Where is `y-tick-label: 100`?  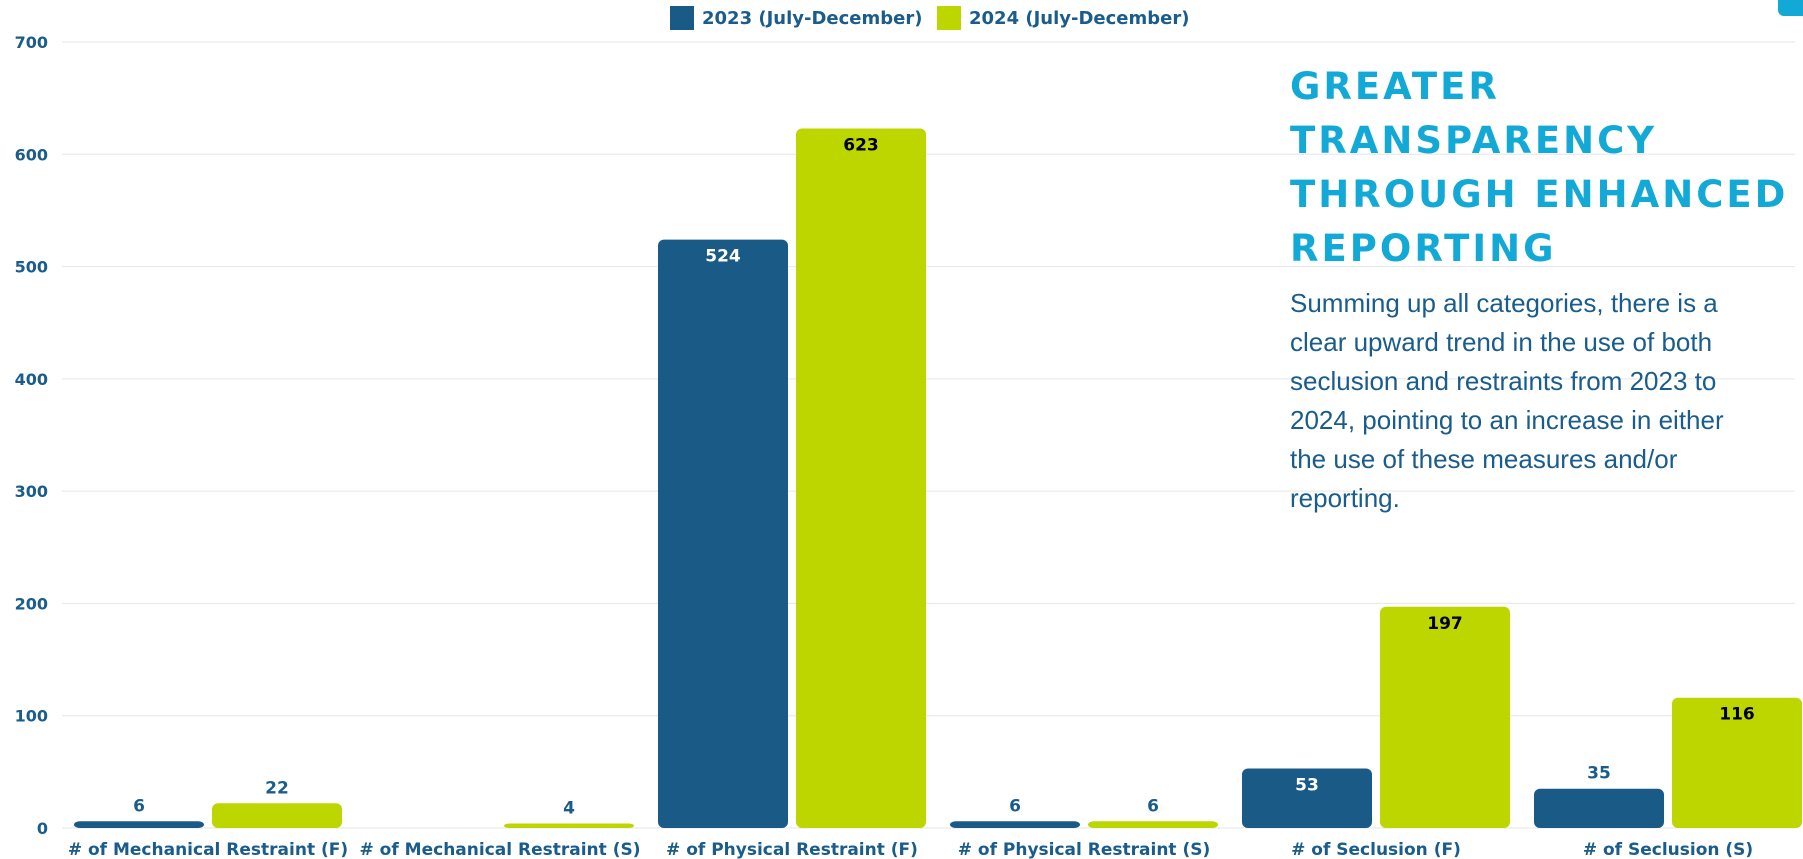
y-tick-label: 100 is located at coordinates (31, 716).